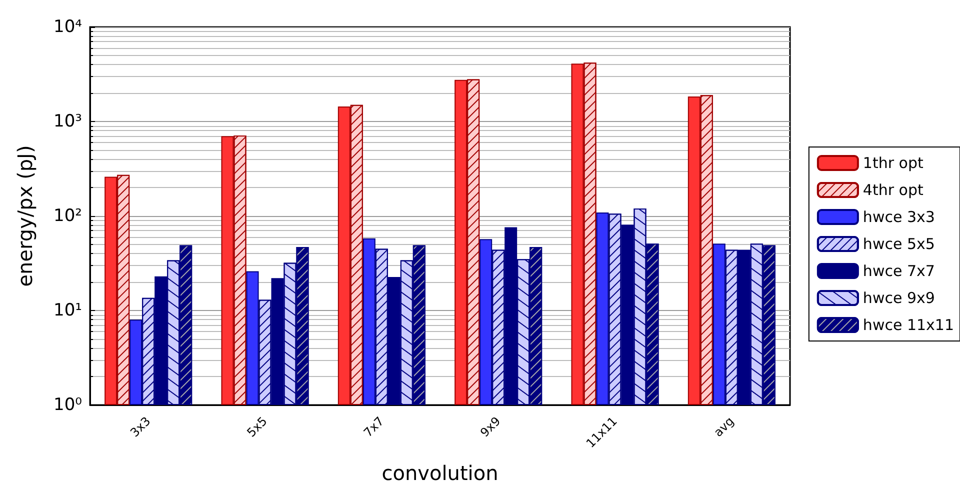  Describe the element at coordinates (893, 163) in the screenshot. I see `legend-label: 1thr opt` at that location.